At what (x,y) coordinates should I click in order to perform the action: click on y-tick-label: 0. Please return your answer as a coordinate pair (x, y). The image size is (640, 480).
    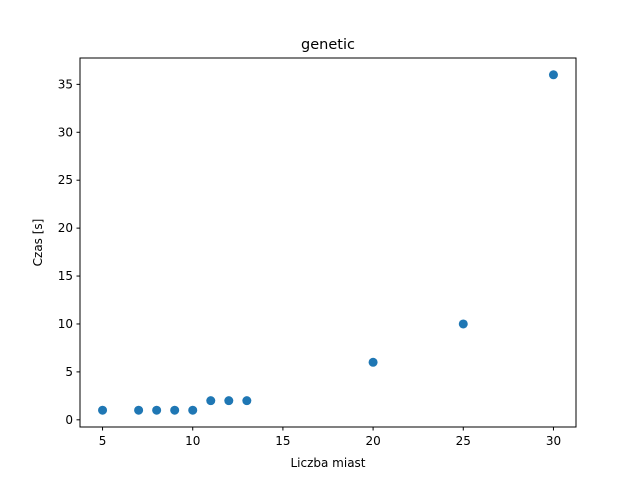
    Looking at the image, I should click on (69, 420).